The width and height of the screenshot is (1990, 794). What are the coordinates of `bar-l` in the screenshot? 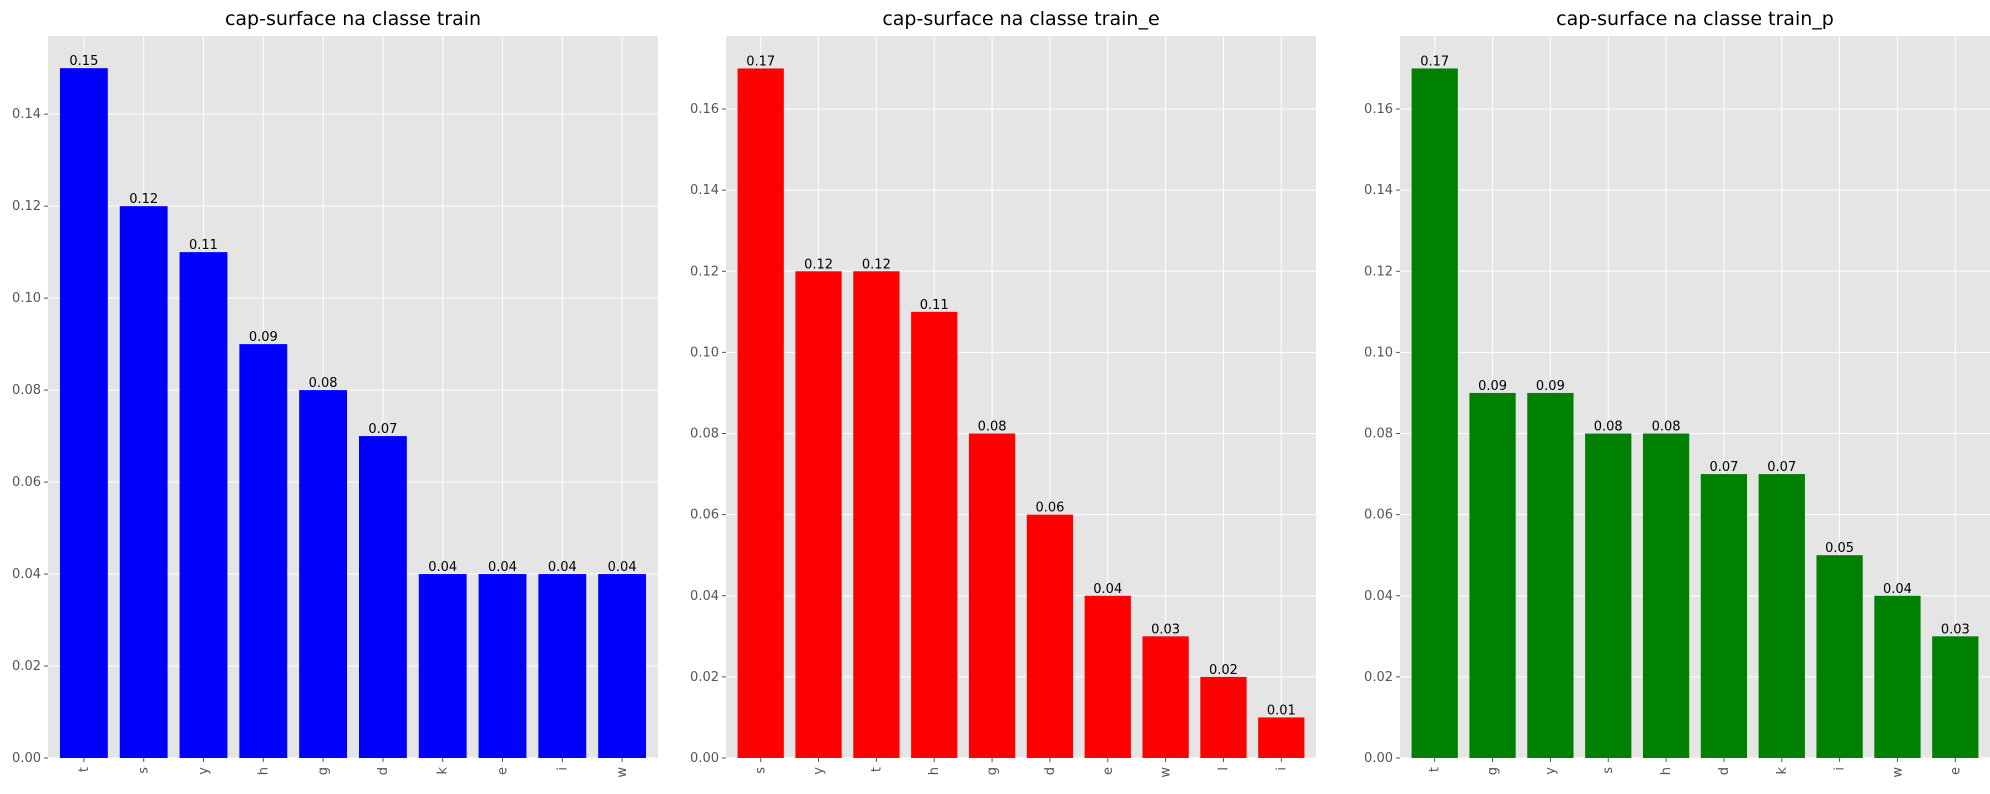 It's located at (1223, 717).